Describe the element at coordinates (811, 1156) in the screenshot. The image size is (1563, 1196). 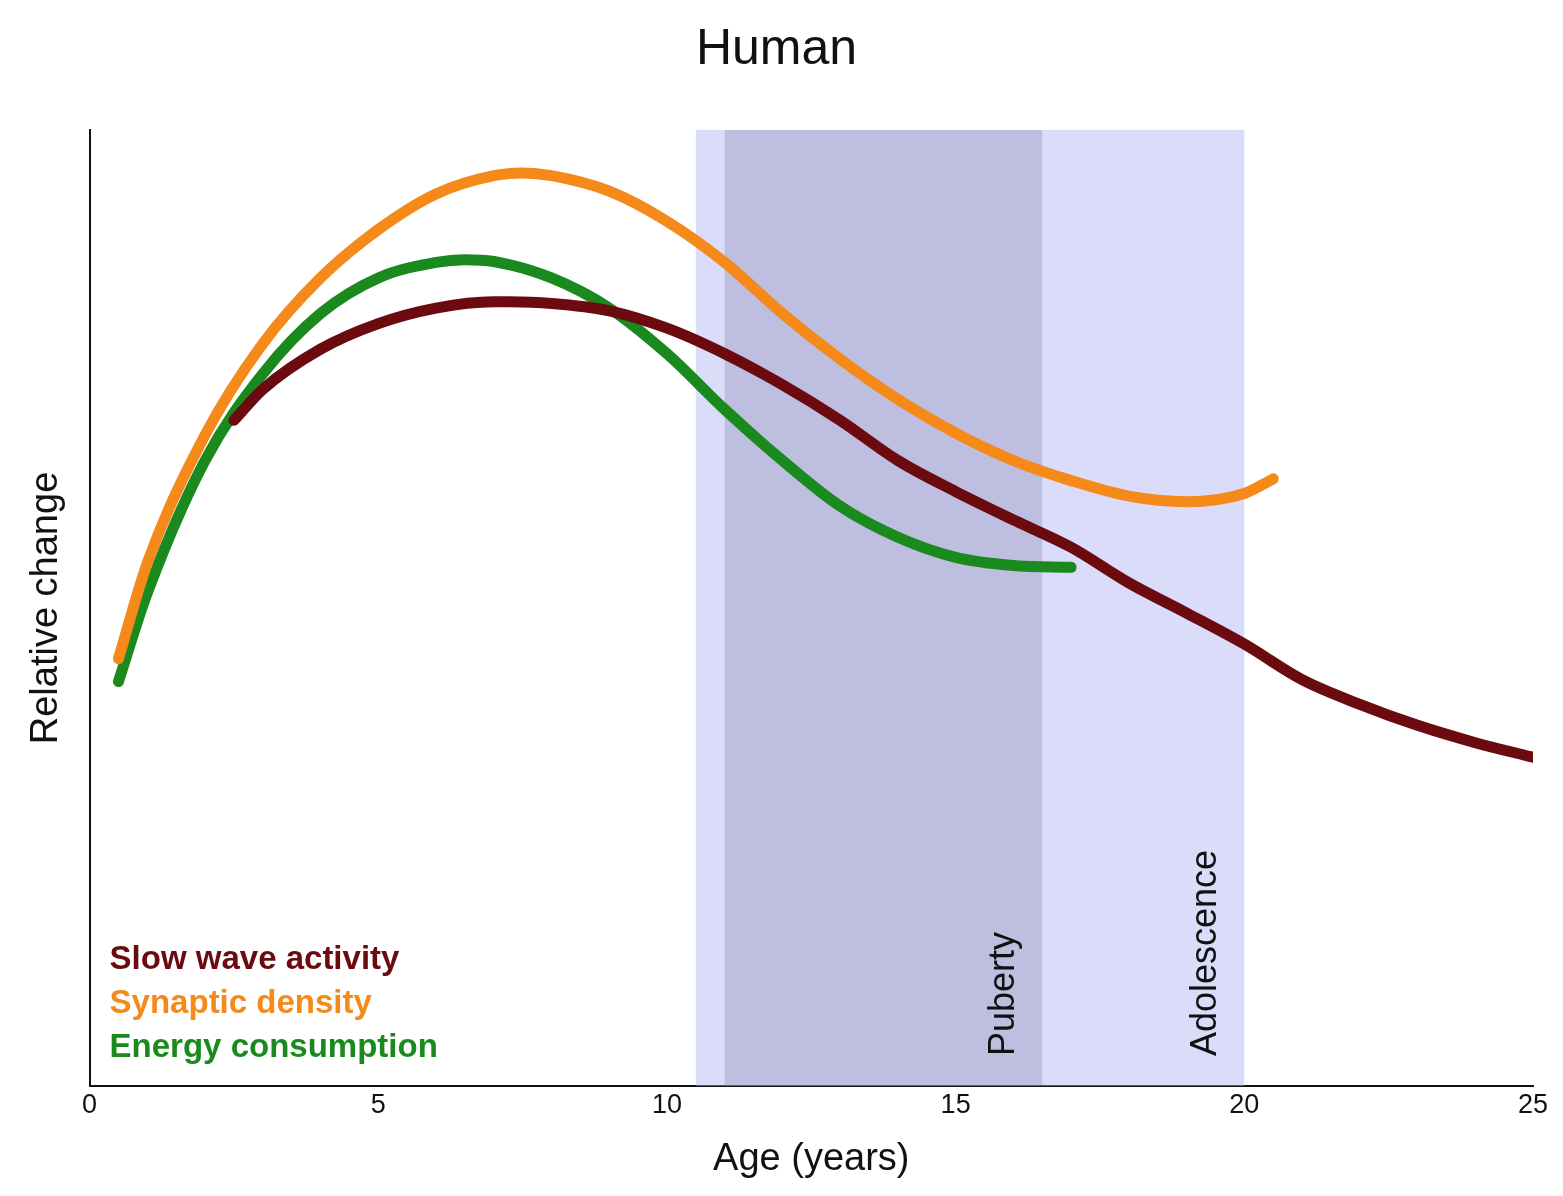
I see `x-axis-title: Age (years)` at that location.